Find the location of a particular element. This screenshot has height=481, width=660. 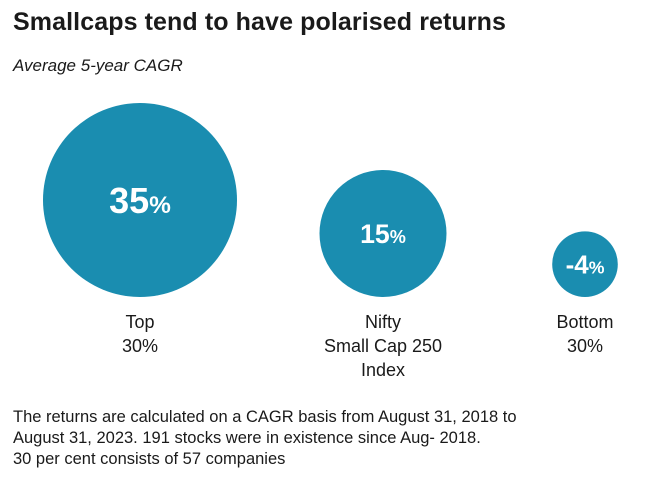

value-label-2: 15% is located at coordinates (383, 234).